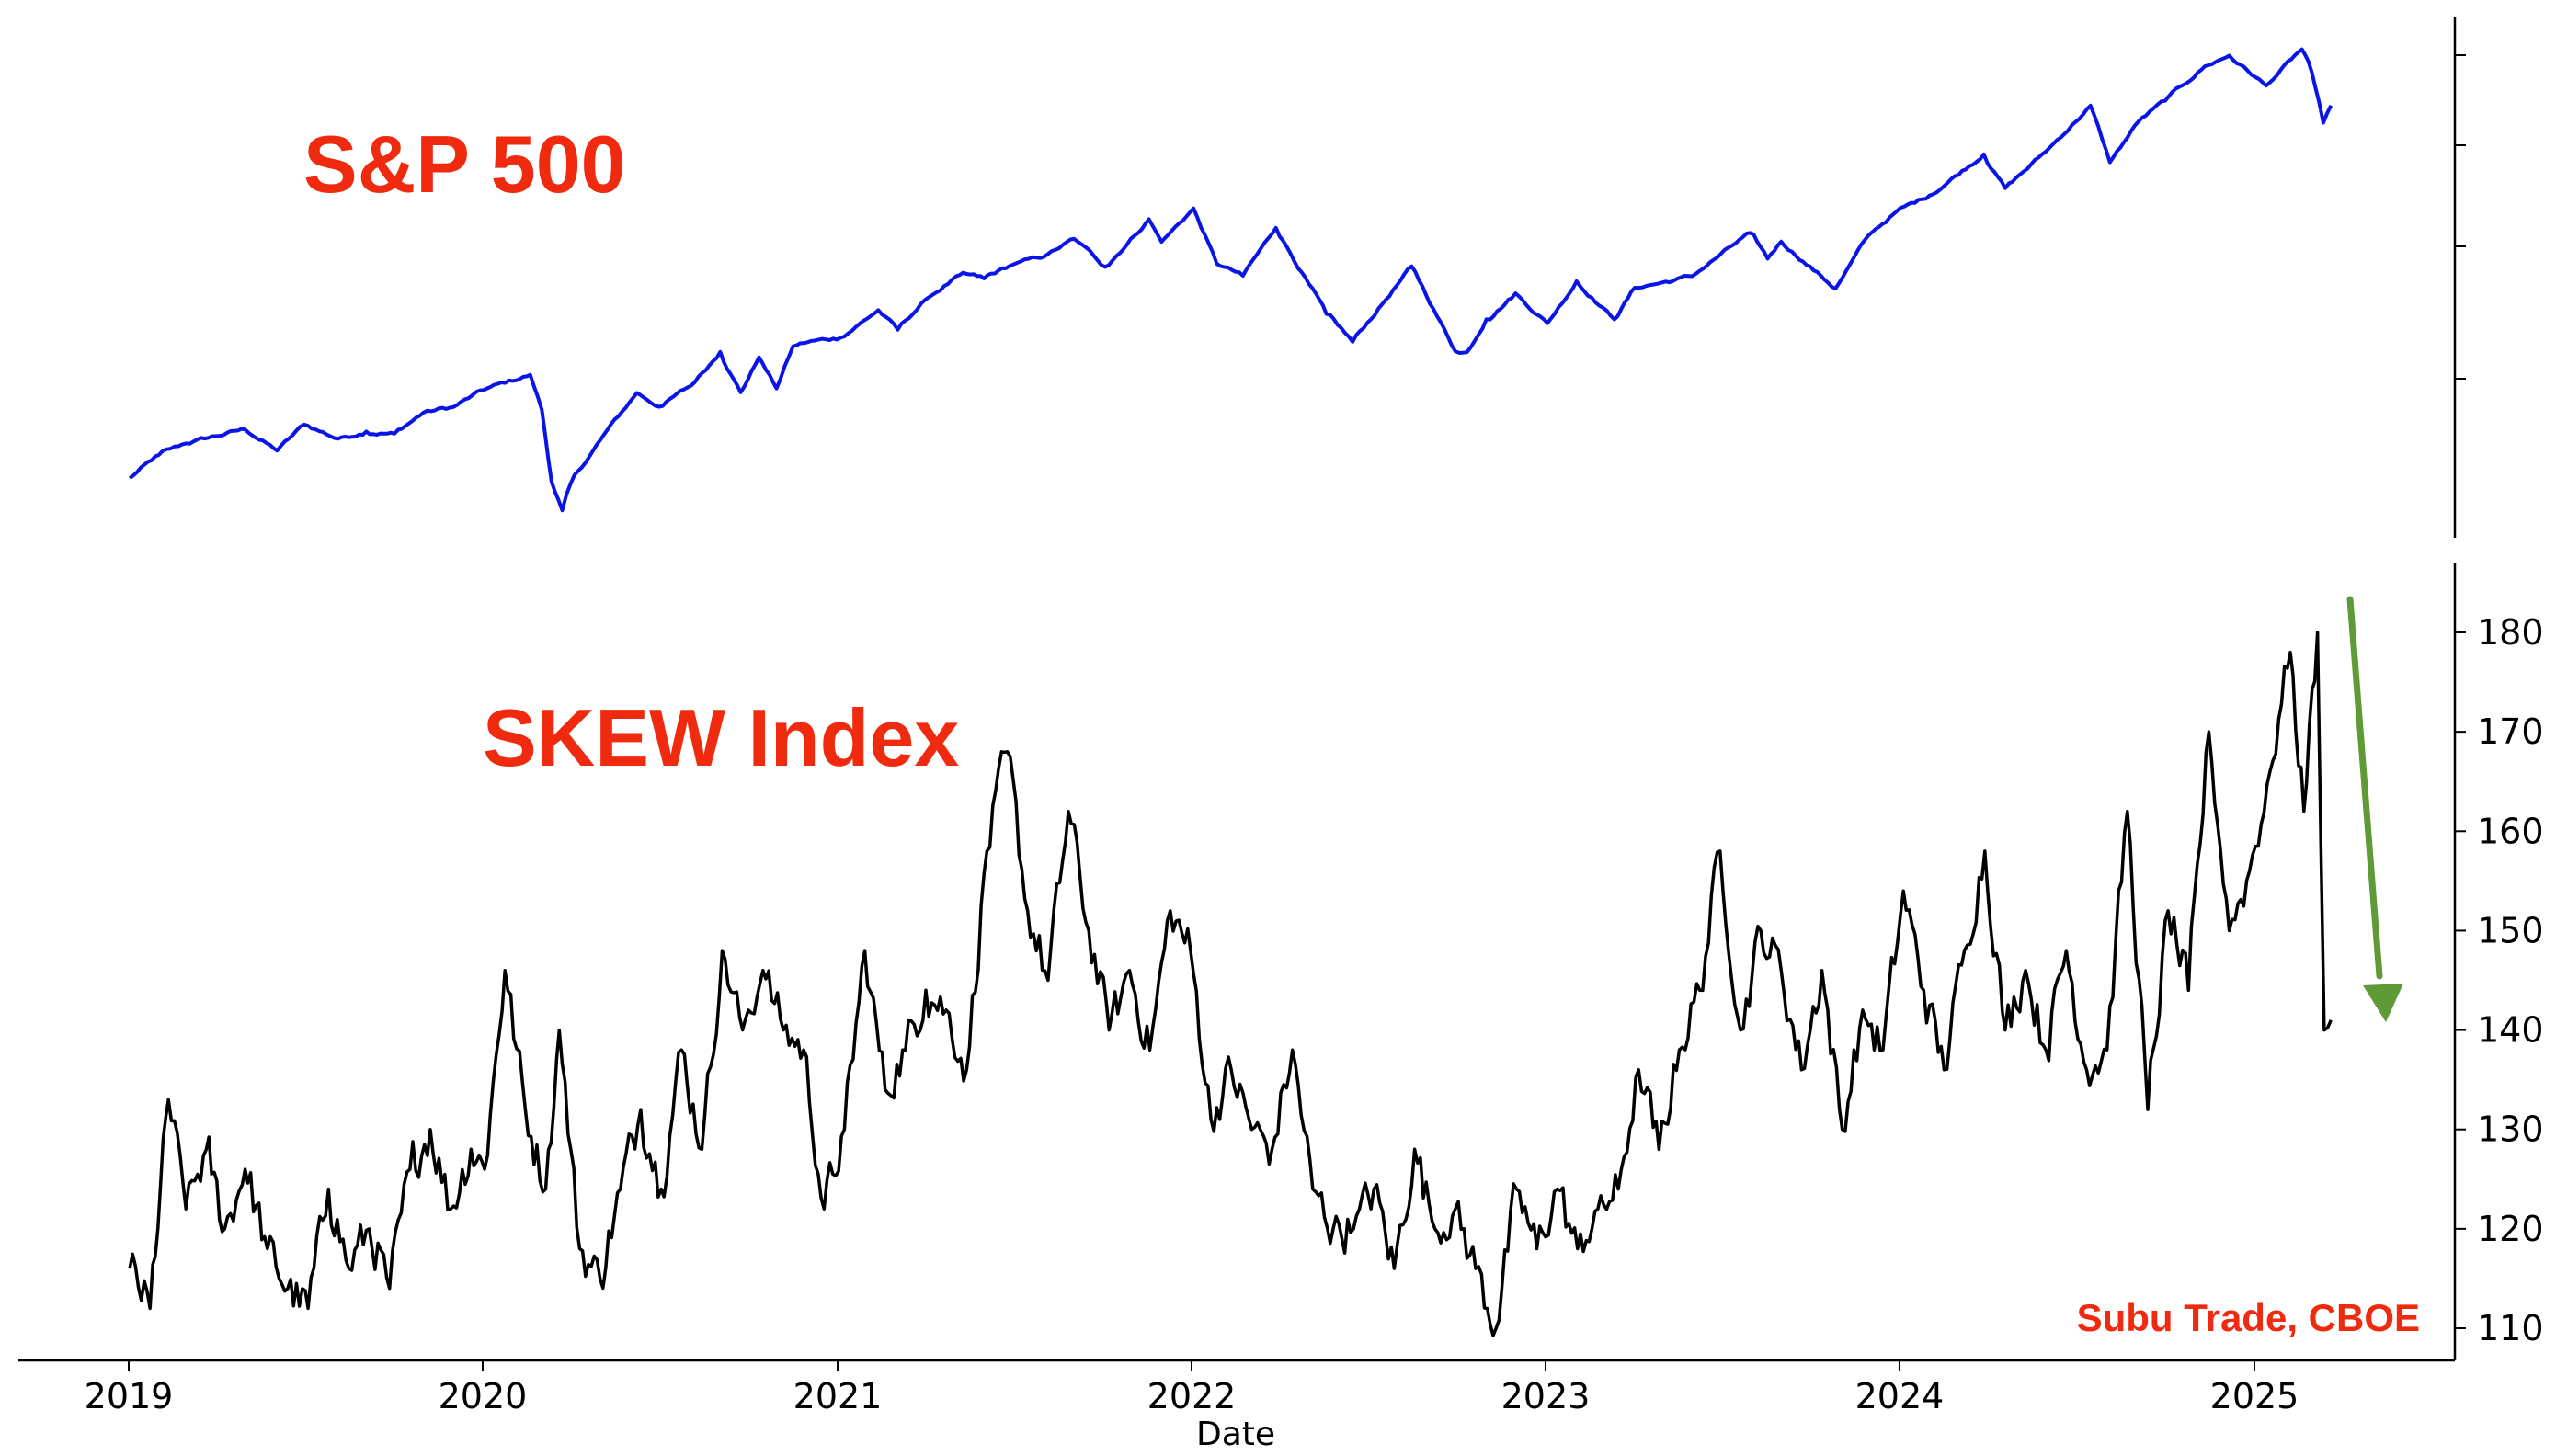 Image resolution: width=2556 pixels, height=1456 pixels. Describe the element at coordinates (2248, 1317) in the screenshot. I see `source-label: Subu Trade, CBOE` at that location.